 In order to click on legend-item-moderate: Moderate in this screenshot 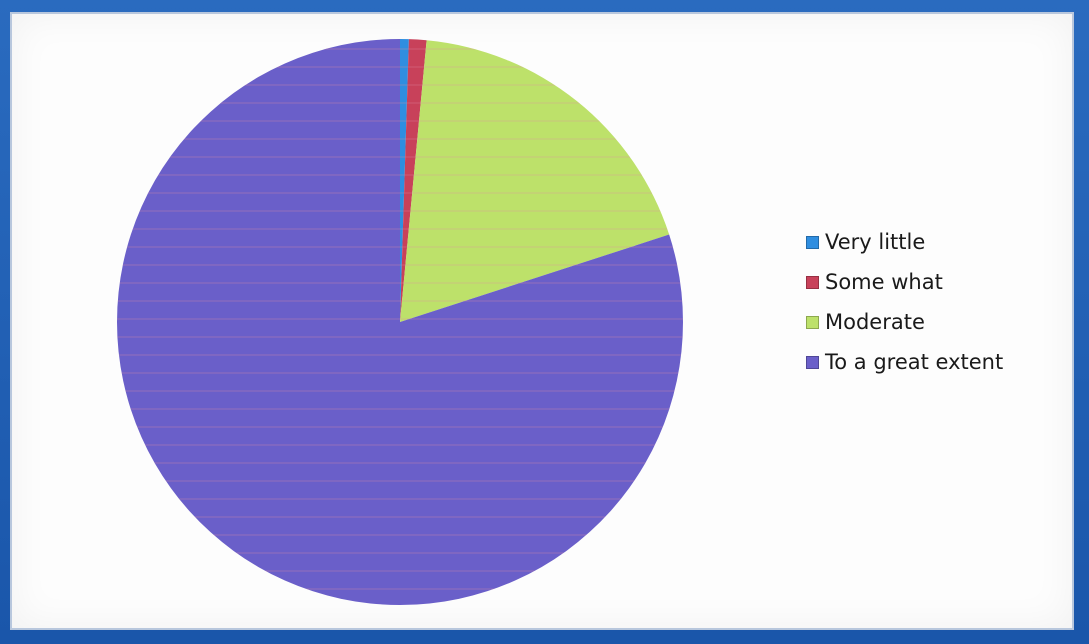, I will do `click(904, 322)`.